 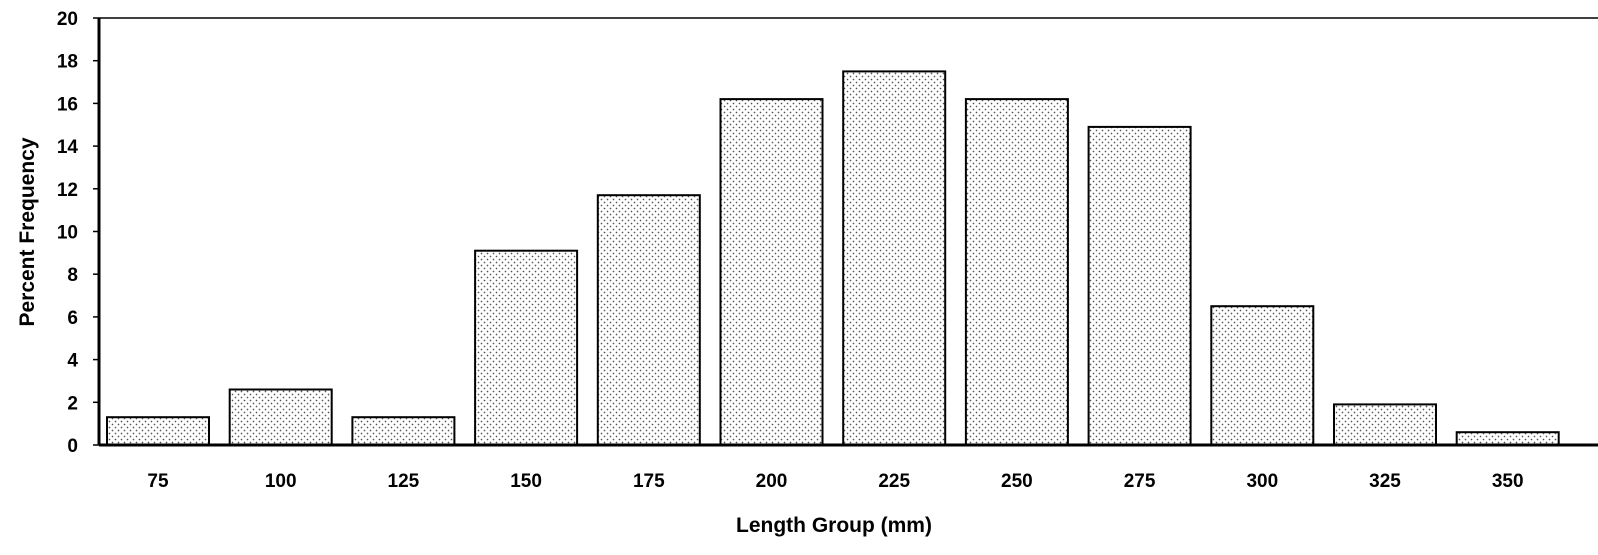 What do you see at coordinates (67, 62) in the screenshot?
I see `y-tick-label-18: 18` at bounding box center [67, 62].